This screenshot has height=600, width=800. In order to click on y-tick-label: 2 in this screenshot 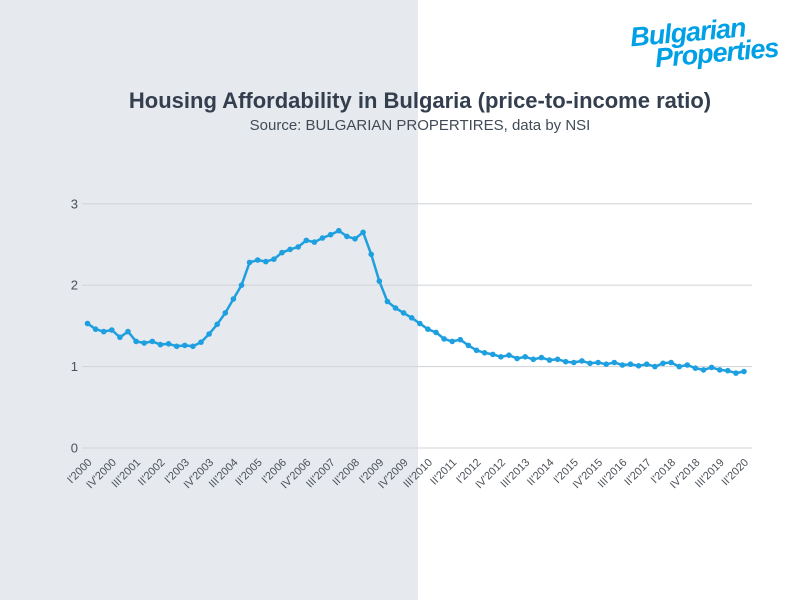, I will do `click(74, 285)`.